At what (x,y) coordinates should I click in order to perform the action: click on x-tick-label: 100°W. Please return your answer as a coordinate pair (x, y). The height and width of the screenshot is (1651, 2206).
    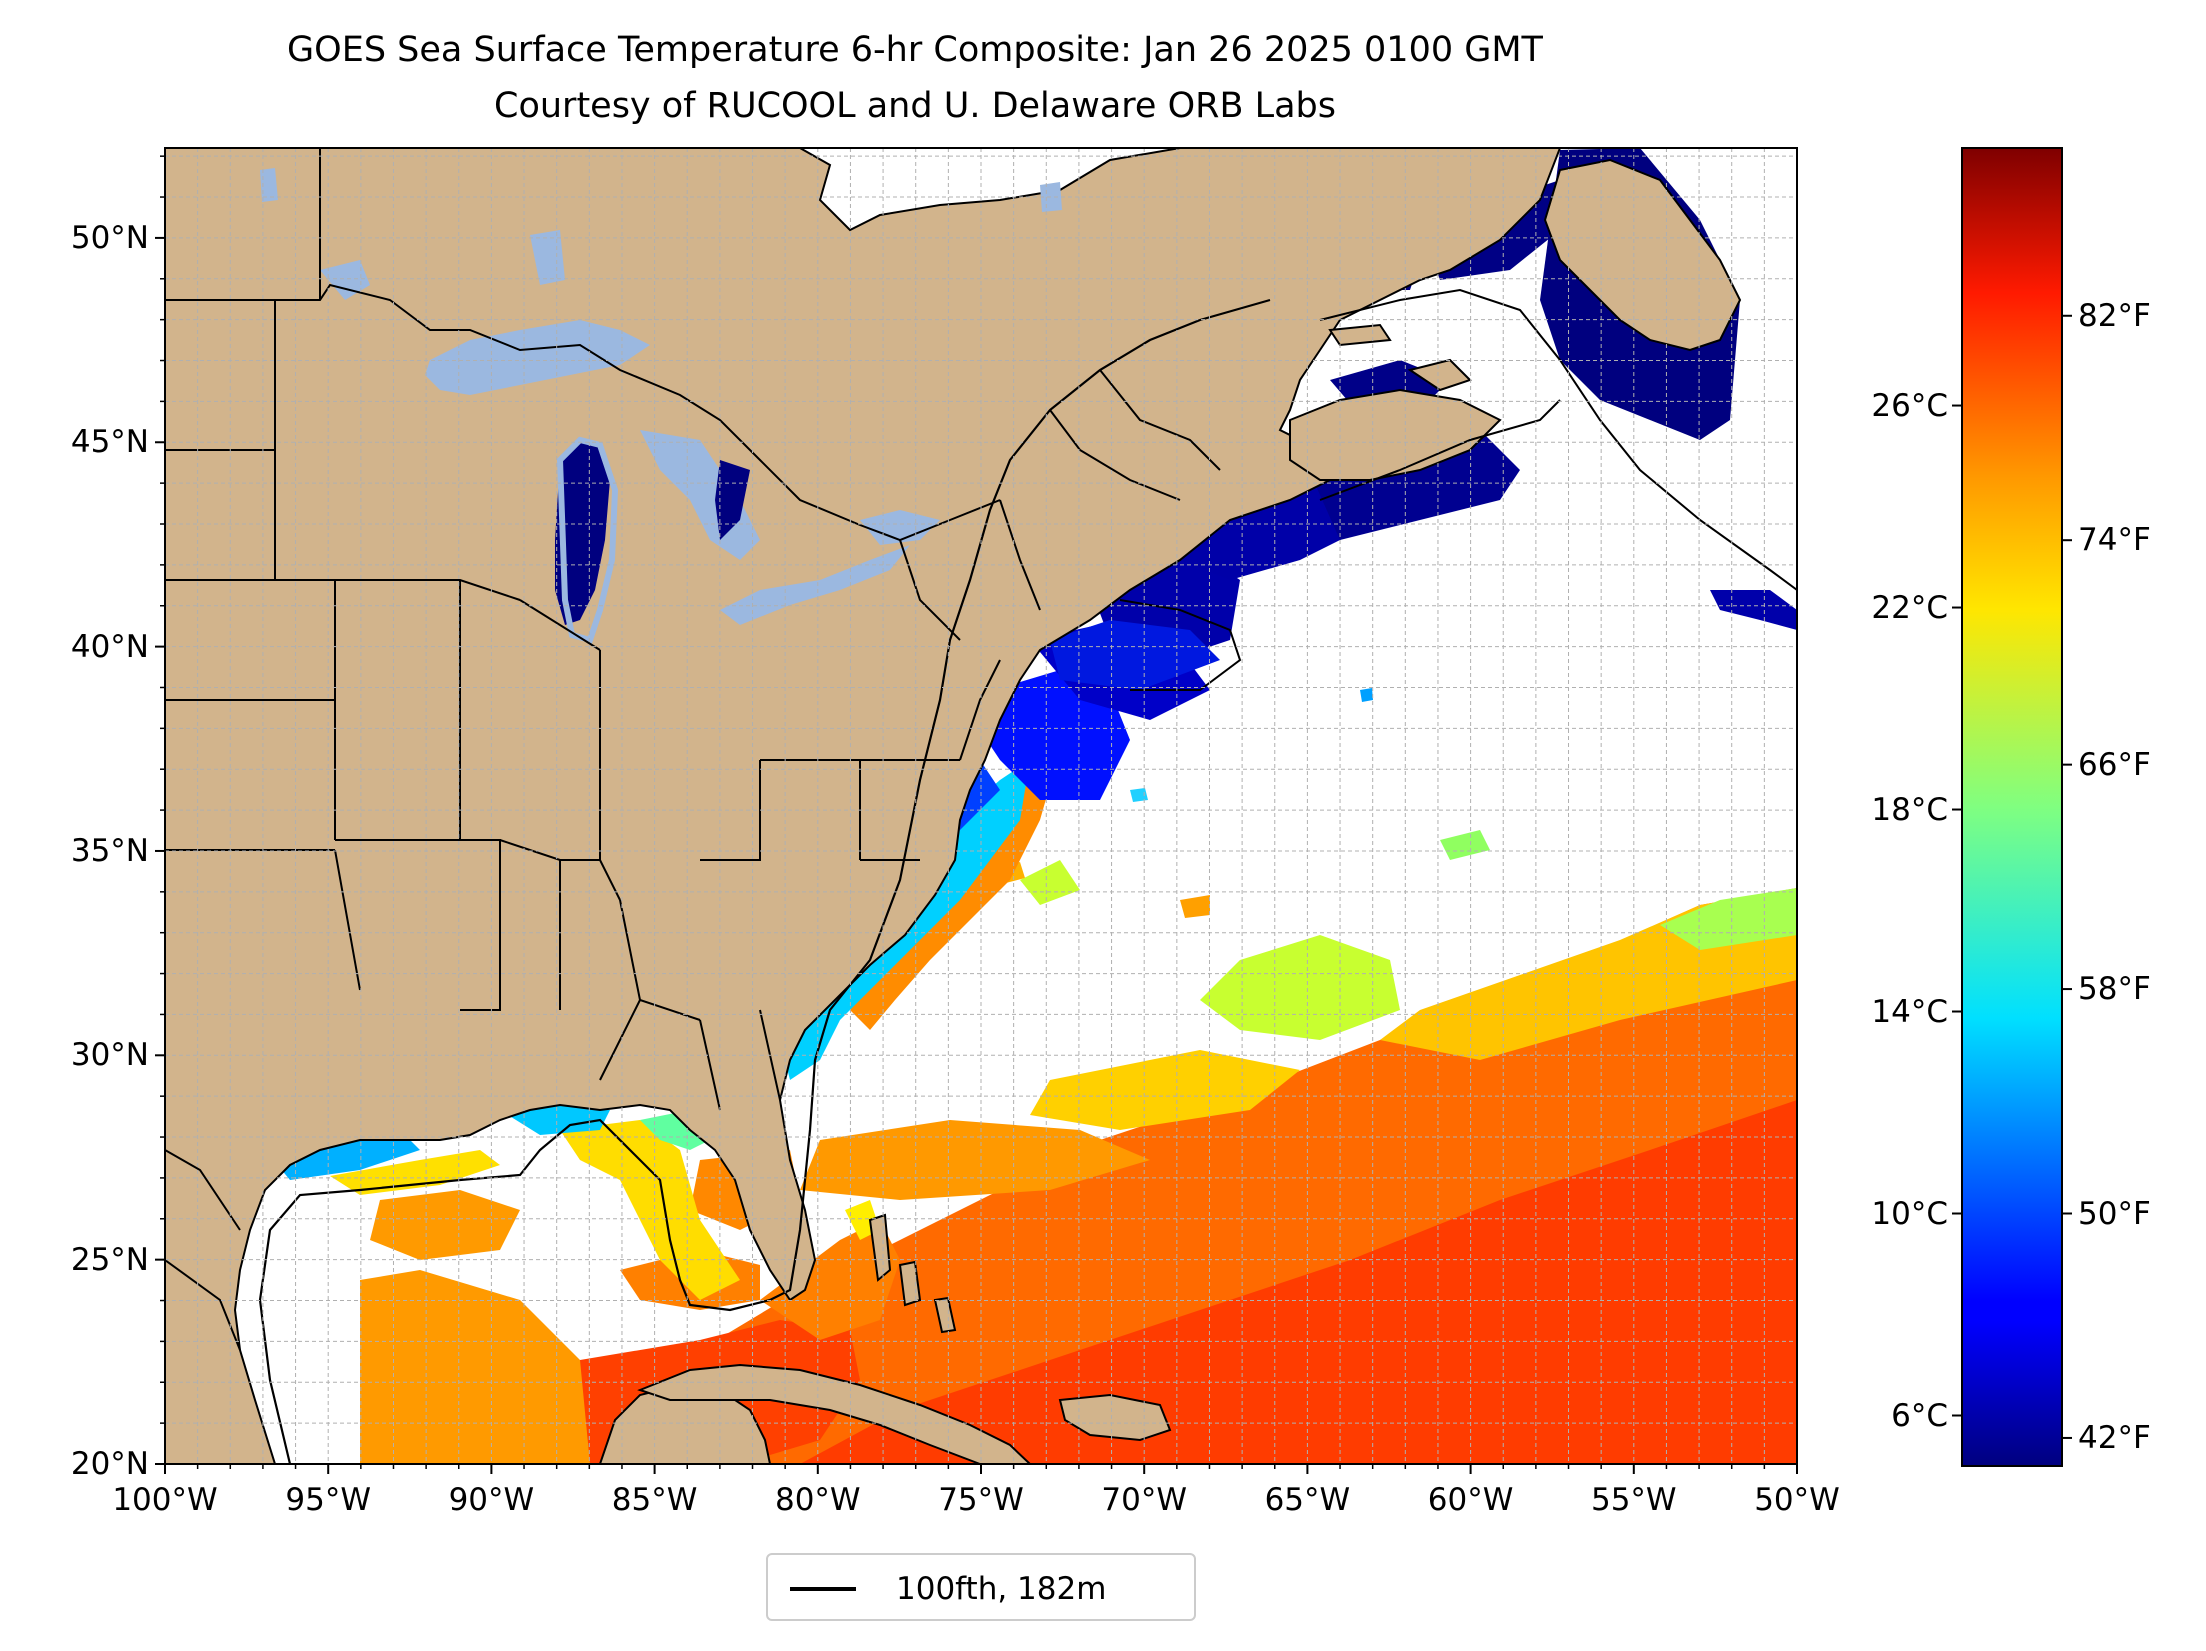
    Looking at the image, I should click on (165, 1500).